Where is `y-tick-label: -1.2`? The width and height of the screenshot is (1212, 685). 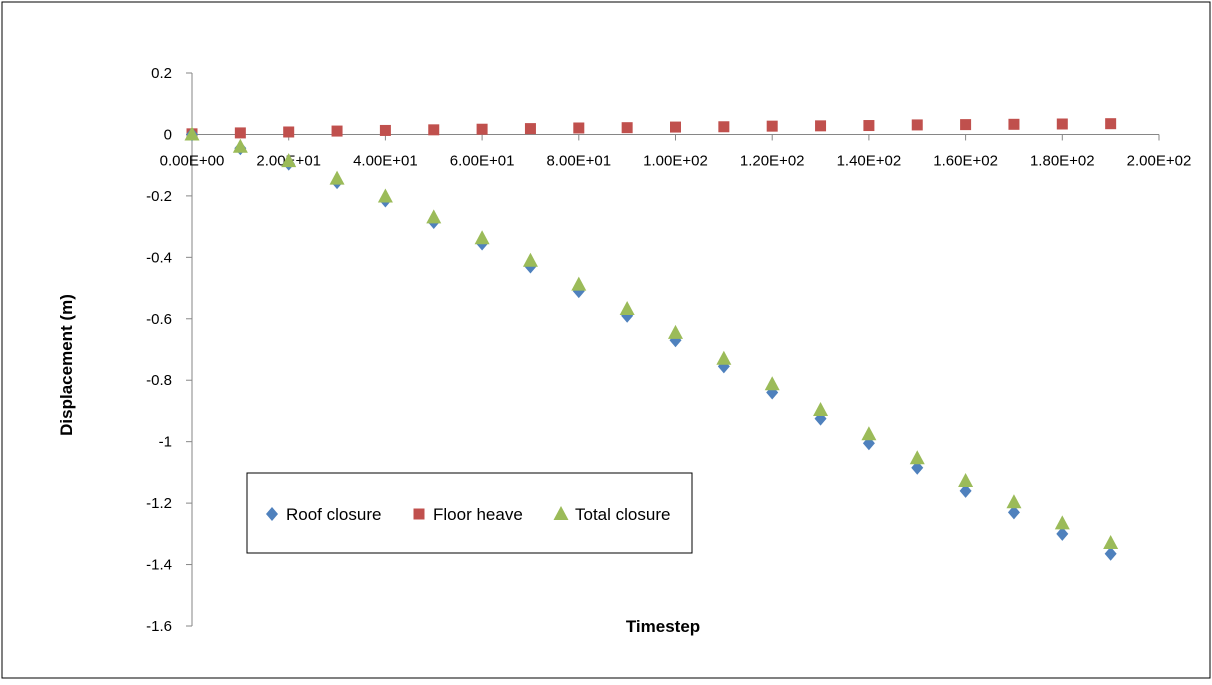 y-tick-label: -1.2 is located at coordinates (159, 503).